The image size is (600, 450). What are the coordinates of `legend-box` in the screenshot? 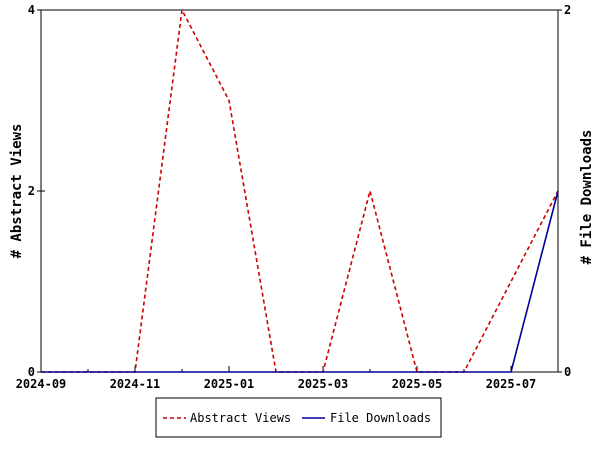 It's located at (298, 417).